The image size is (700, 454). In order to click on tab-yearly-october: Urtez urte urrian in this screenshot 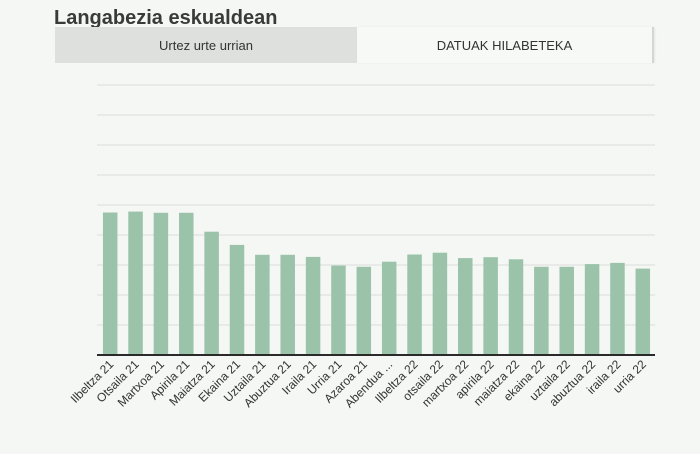, I will do `click(206, 45)`.